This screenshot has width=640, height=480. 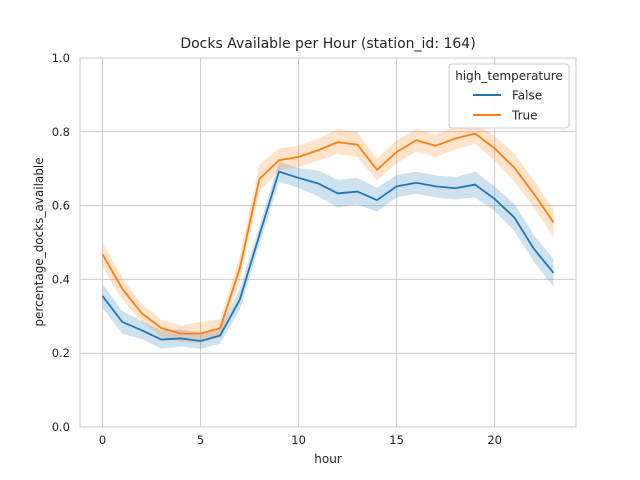 What do you see at coordinates (298, 440) in the screenshot?
I see `x-tick-label: 10` at bounding box center [298, 440].